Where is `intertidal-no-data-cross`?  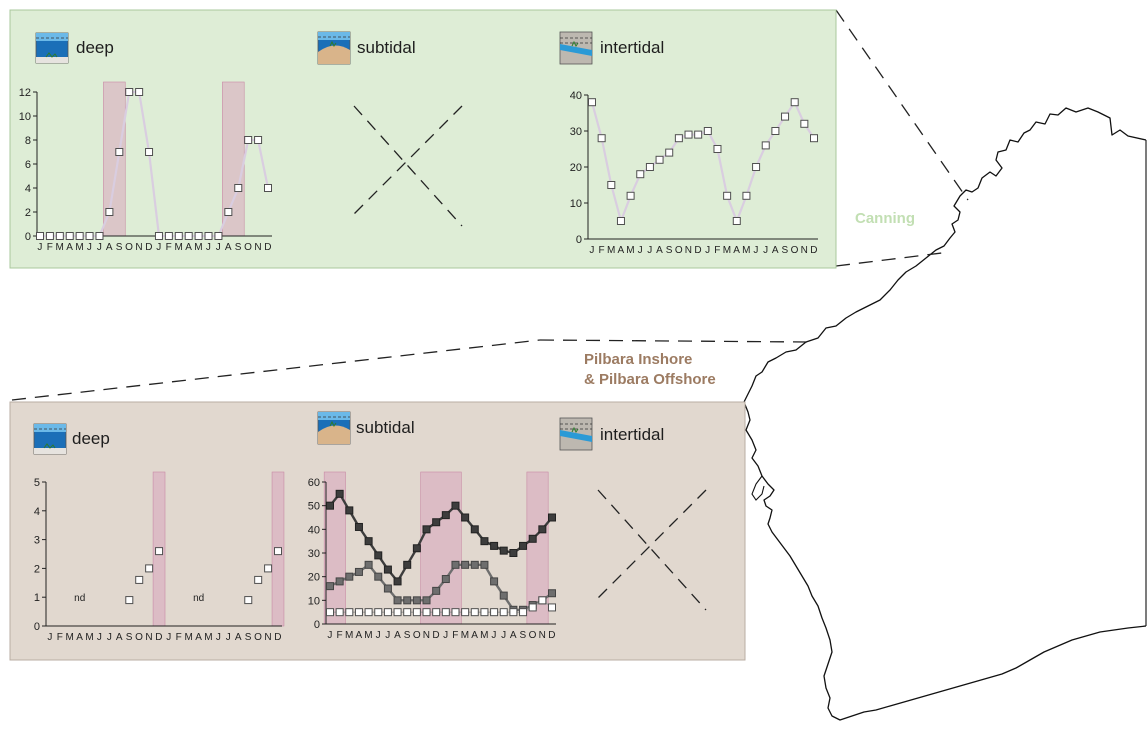
intertidal-no-data-cross is located at coordinates (652, 550).